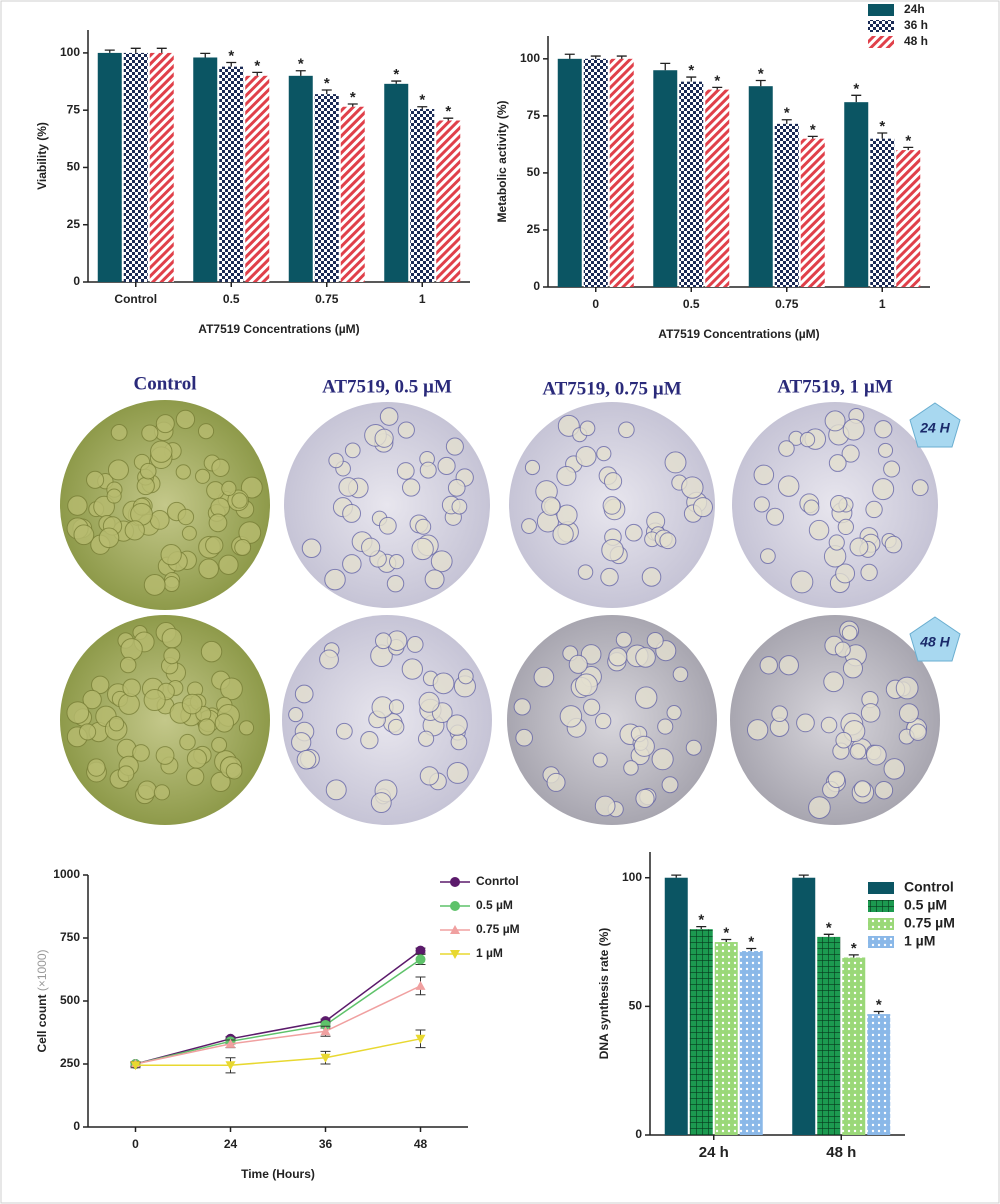 The height and width of the screenshot is (1204, 1000). What do you see at coordinates (691, 304) in the screenshot?
I see `x-tick-label: 0.5` at bounding box center [691, 304].